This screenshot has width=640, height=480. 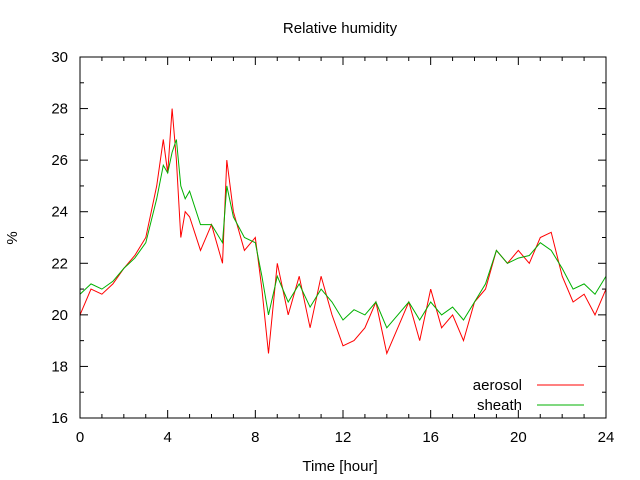 I want to click on x-tick-label: 12, so click(x=343, y=437).